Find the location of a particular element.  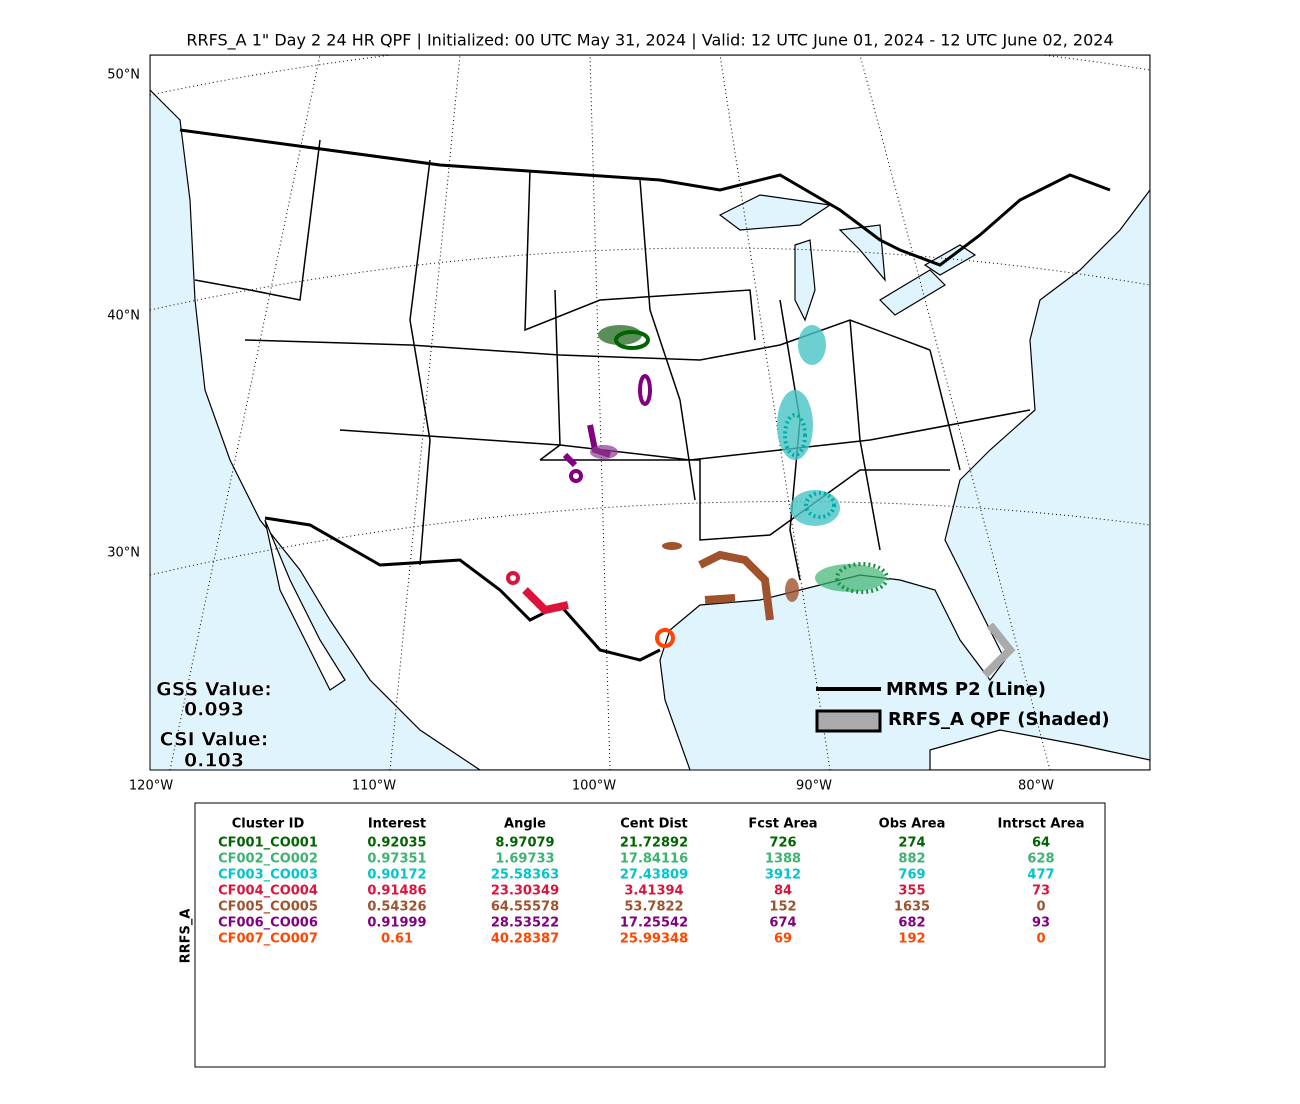

column-header: Obs Area is located at coordinates (912, 824).